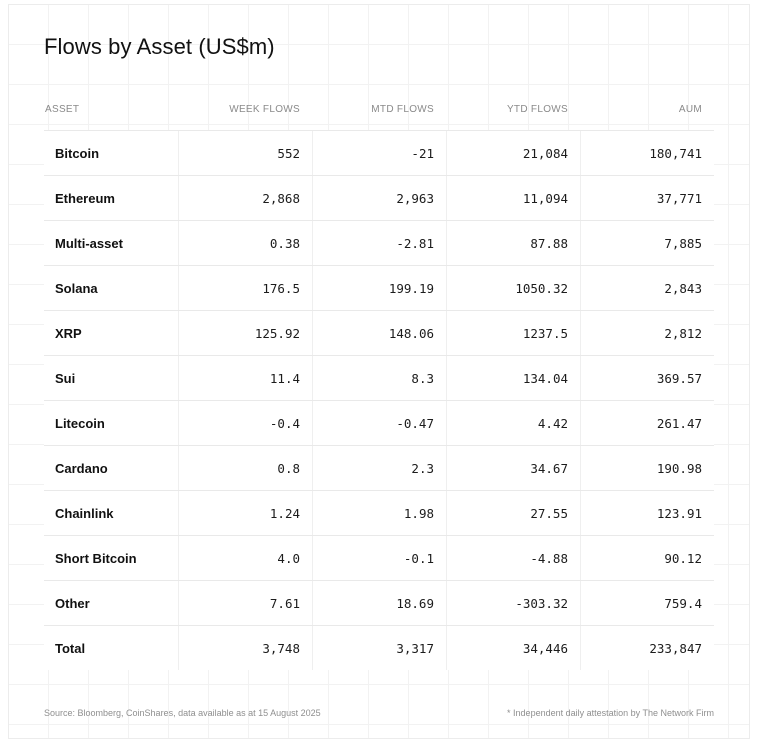 Image resolution: width=761 pixels, height=739 pixels. What do you see at coordinates (379, 422) in the screenshot?
I see `table-row: Litecoin -0.4 -0.47 4.42 261.47` at bounding box center [379, 422].